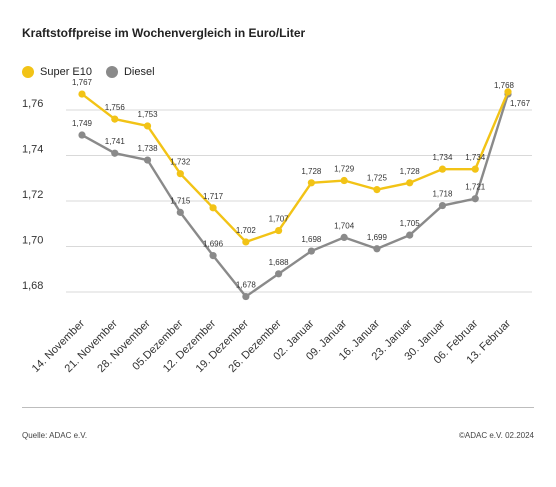 The height and width of the screenshot is (487, 556). Describe the element at coordinates (139, 72) in the screenshot. I see `legend-label-diesel: Diesel` at that location.